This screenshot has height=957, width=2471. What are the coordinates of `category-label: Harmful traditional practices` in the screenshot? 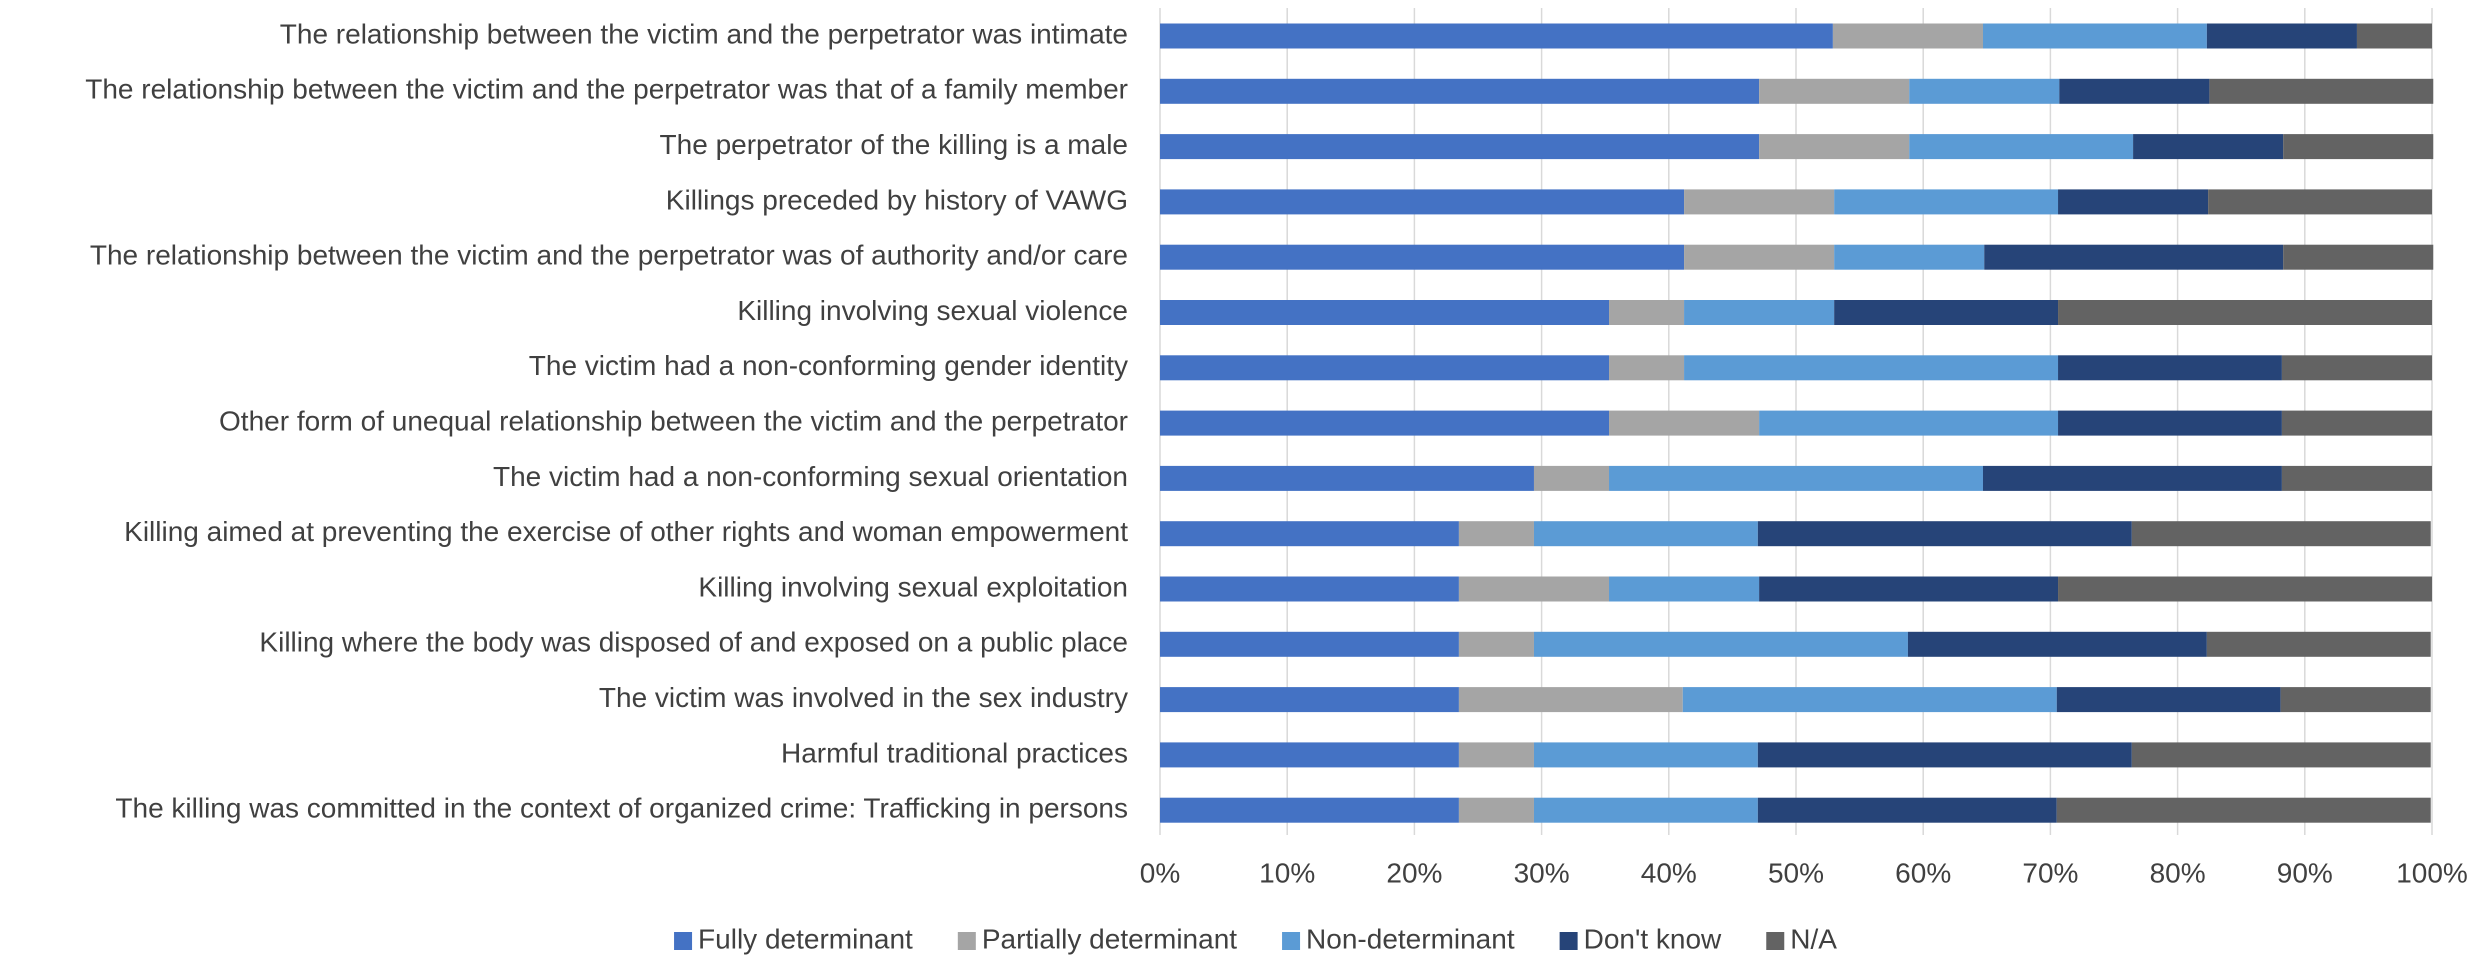 It's located at (954, 752).